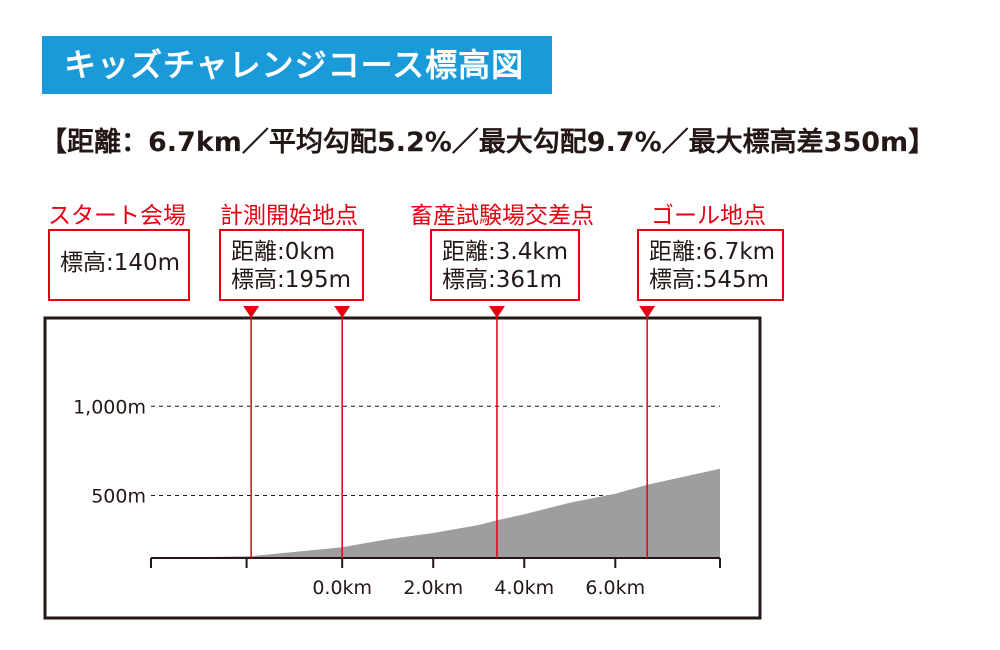 The image size is (1000, 650). What do you see at coordinates (505, 252) in the screenshot?
I see `info-line: 距離:3.4km` at bounding box center [505, 252].